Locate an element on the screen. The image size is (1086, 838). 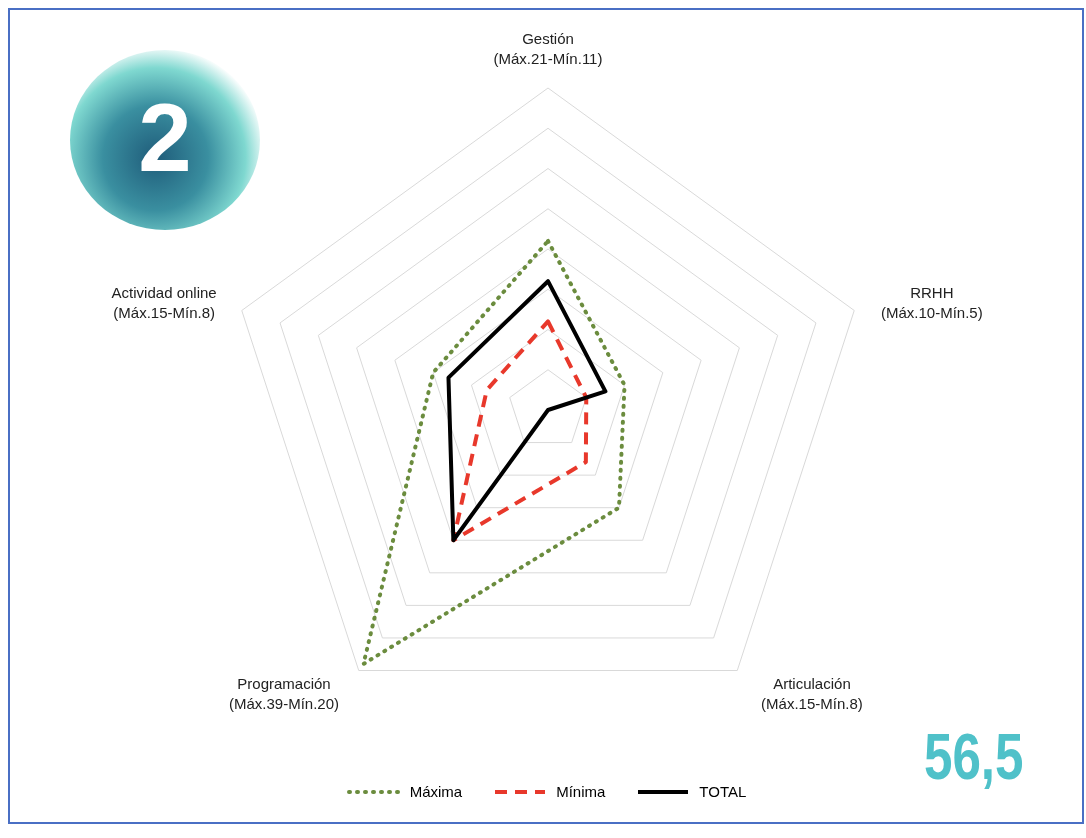
spoke-label: Articulación (Máx.15-Mín.8) is located at coordinates (812, 693).